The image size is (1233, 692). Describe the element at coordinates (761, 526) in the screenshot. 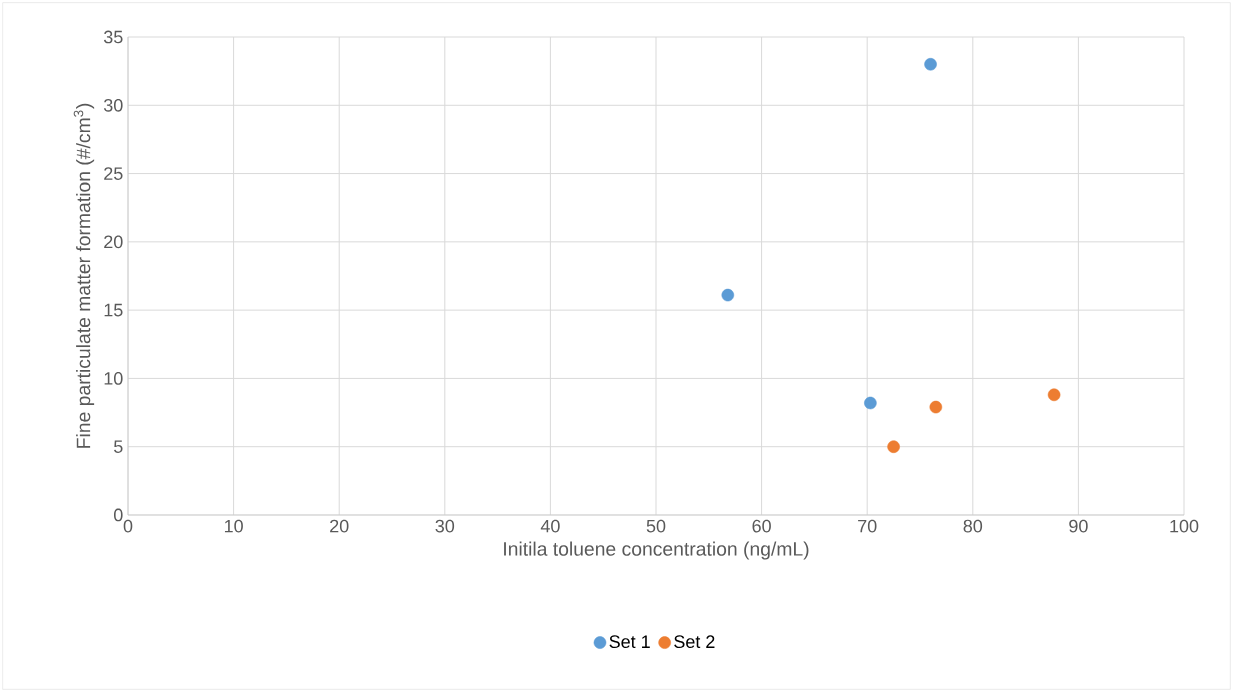

I see `x-tick-label: 60` at that location.